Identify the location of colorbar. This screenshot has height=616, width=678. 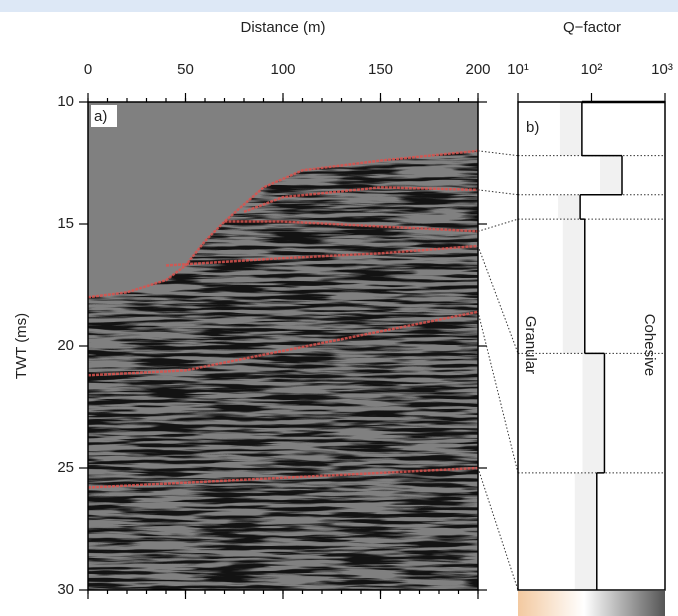
(591, 603).